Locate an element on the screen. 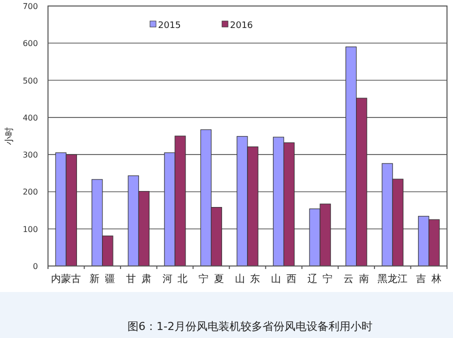 This screenshot has height=338, width=453. x-tick-label: 云南 is located at coordinates (357, 279).